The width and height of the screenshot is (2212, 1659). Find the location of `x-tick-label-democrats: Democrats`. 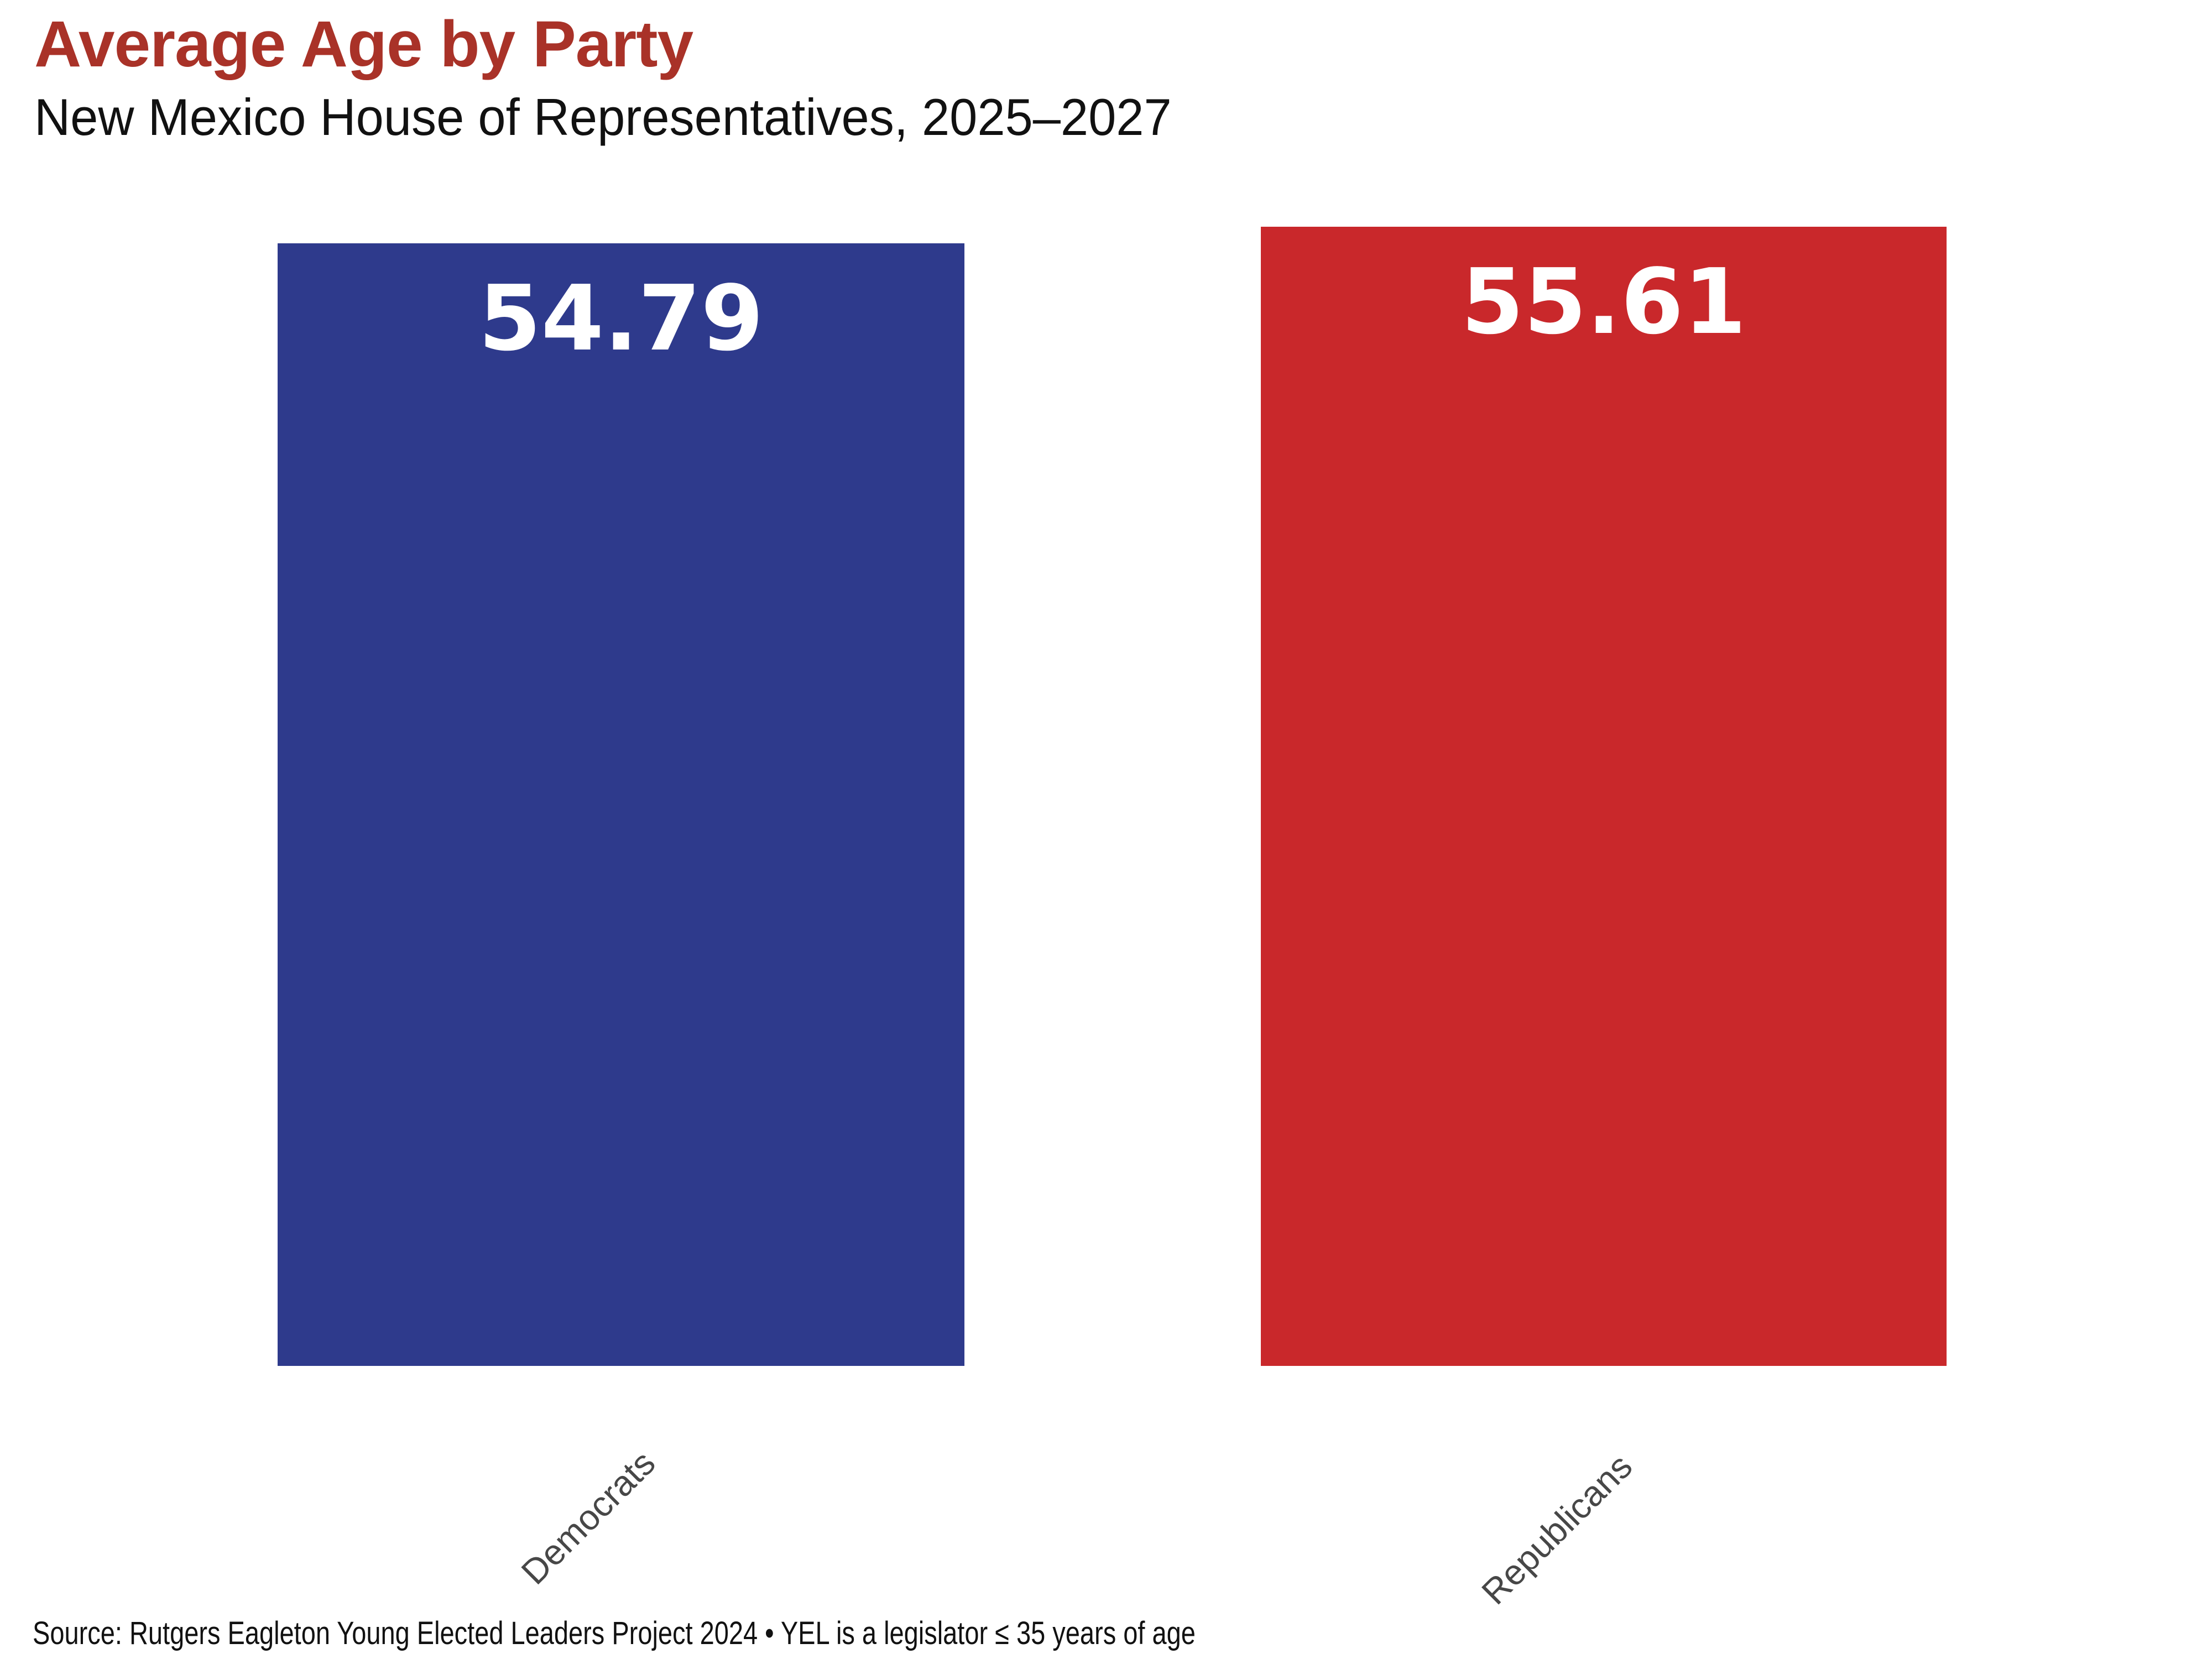

x-tick-label-democrats: Democrats is located at coordinates (588, 1518).